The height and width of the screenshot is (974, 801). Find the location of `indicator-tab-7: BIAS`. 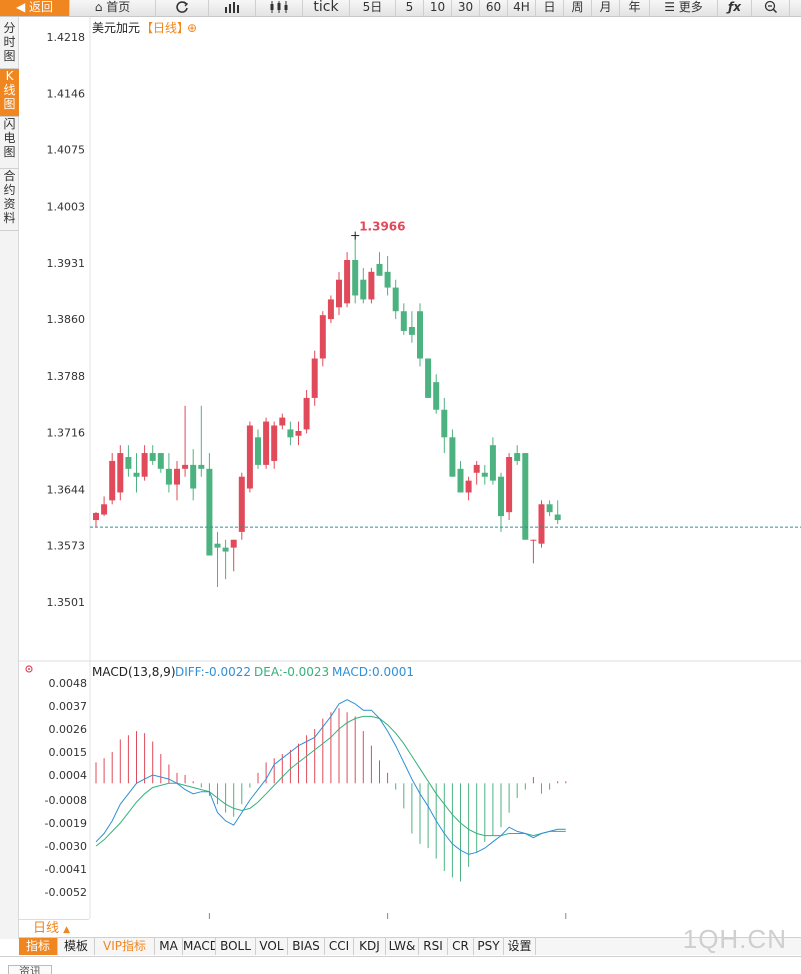

indicator-tab-7: BIAS is located at coordinates (306, 946).